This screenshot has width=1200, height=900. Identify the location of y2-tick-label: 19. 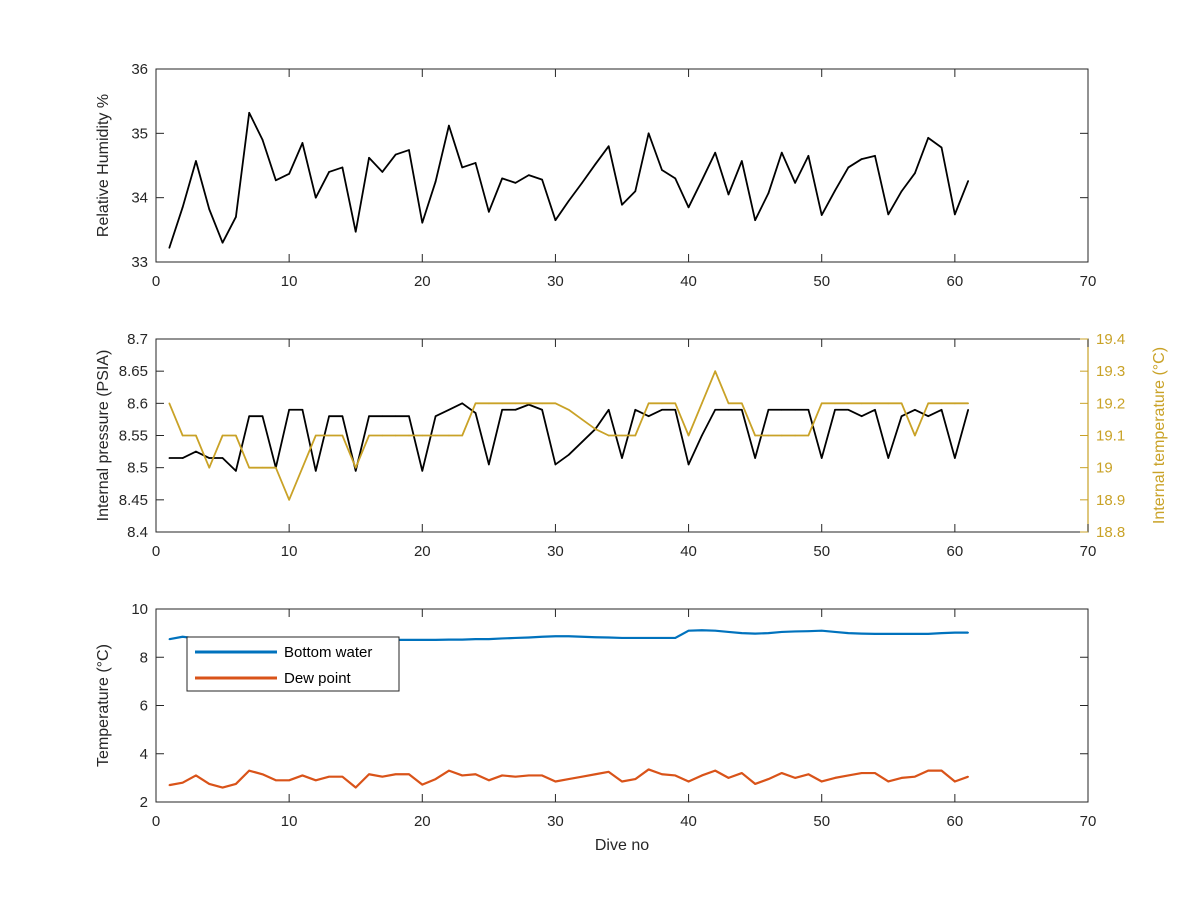
(1104, 468).